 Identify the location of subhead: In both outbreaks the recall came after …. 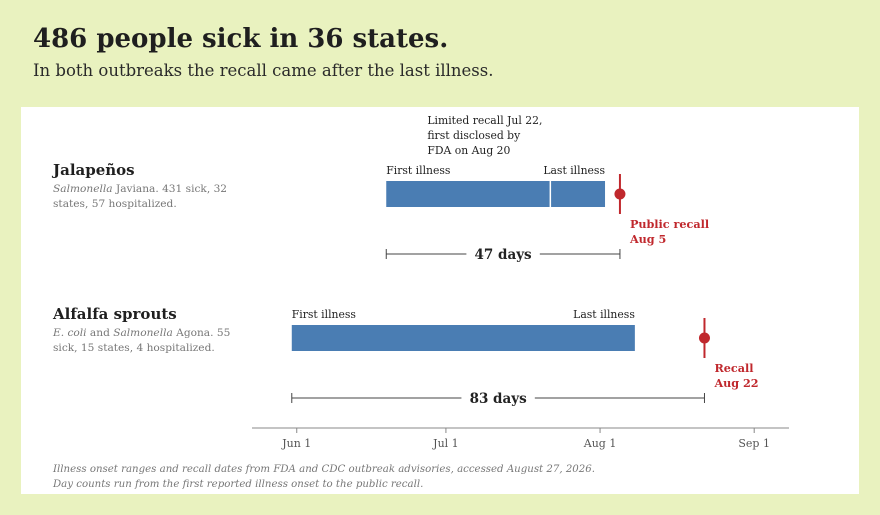
(263, 70).